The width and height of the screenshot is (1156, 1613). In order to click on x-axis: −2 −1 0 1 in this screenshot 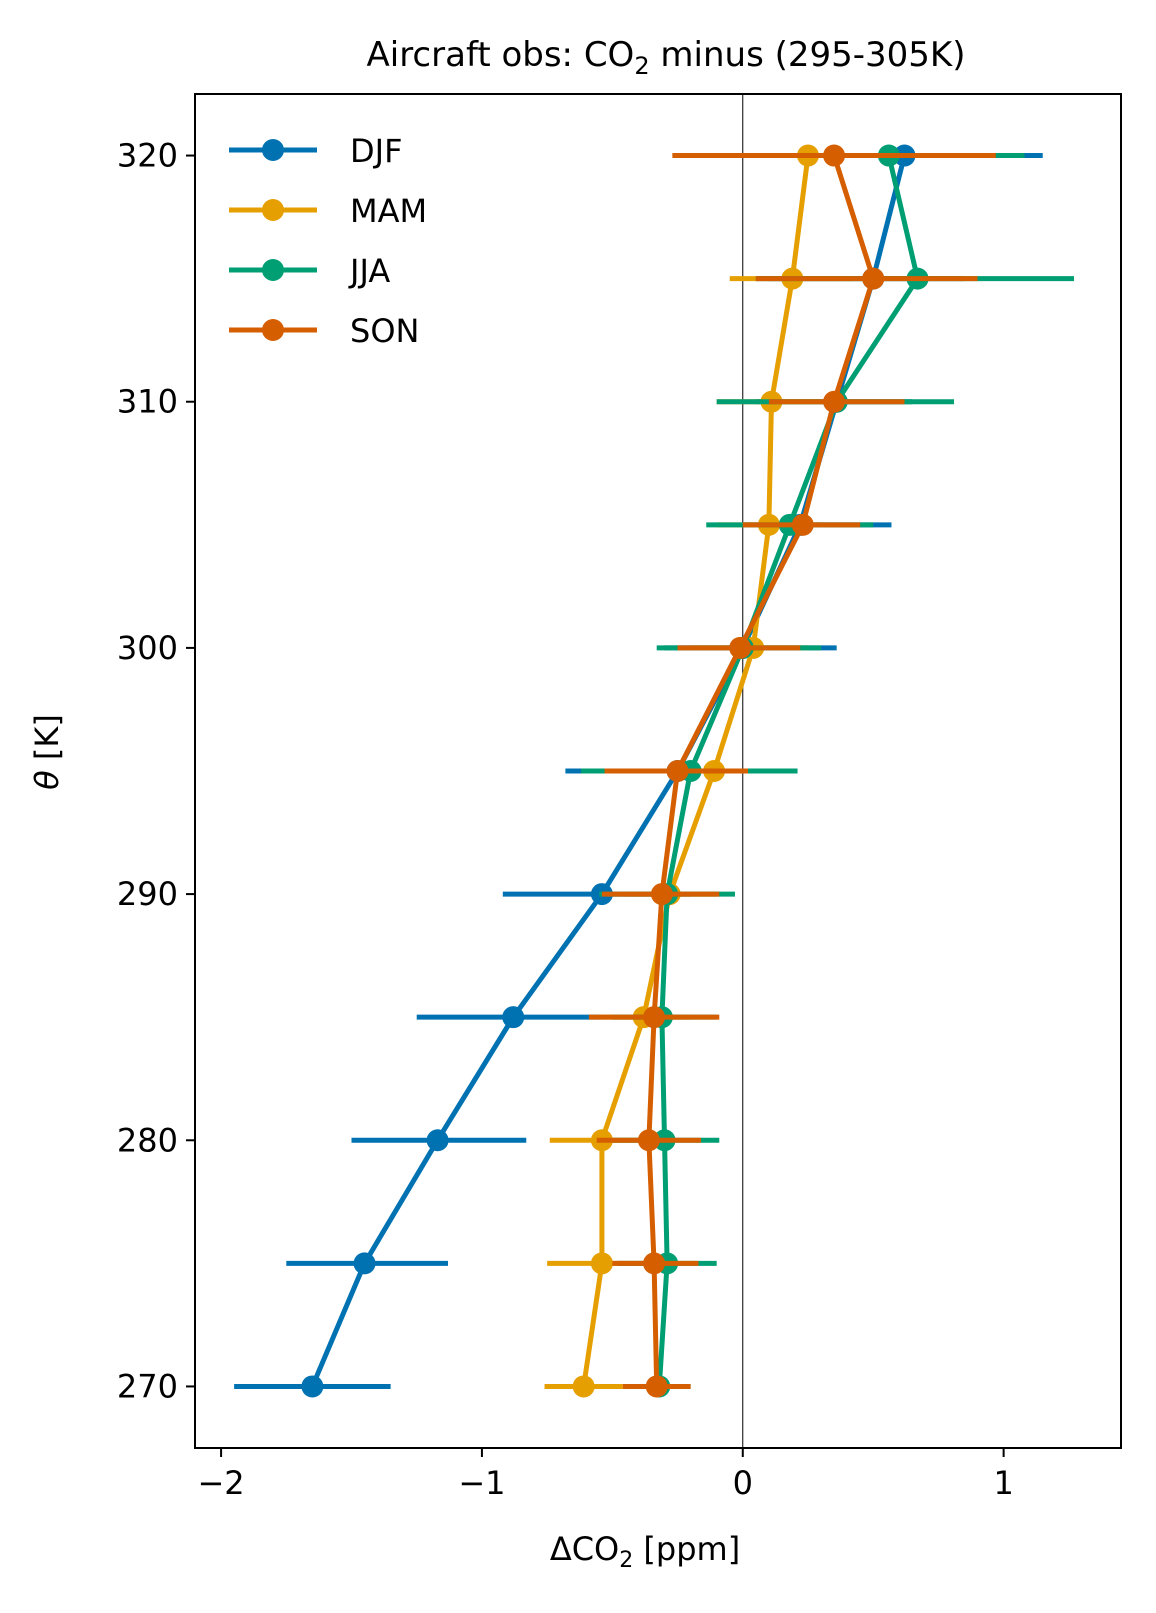, I will do `click(605, 1475)`.